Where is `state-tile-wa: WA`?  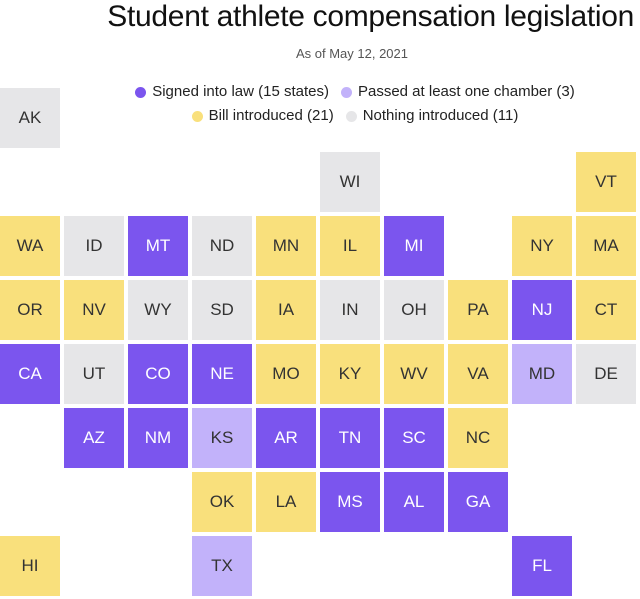
state-tile-wa: WA is located at coordinates (30, 246).